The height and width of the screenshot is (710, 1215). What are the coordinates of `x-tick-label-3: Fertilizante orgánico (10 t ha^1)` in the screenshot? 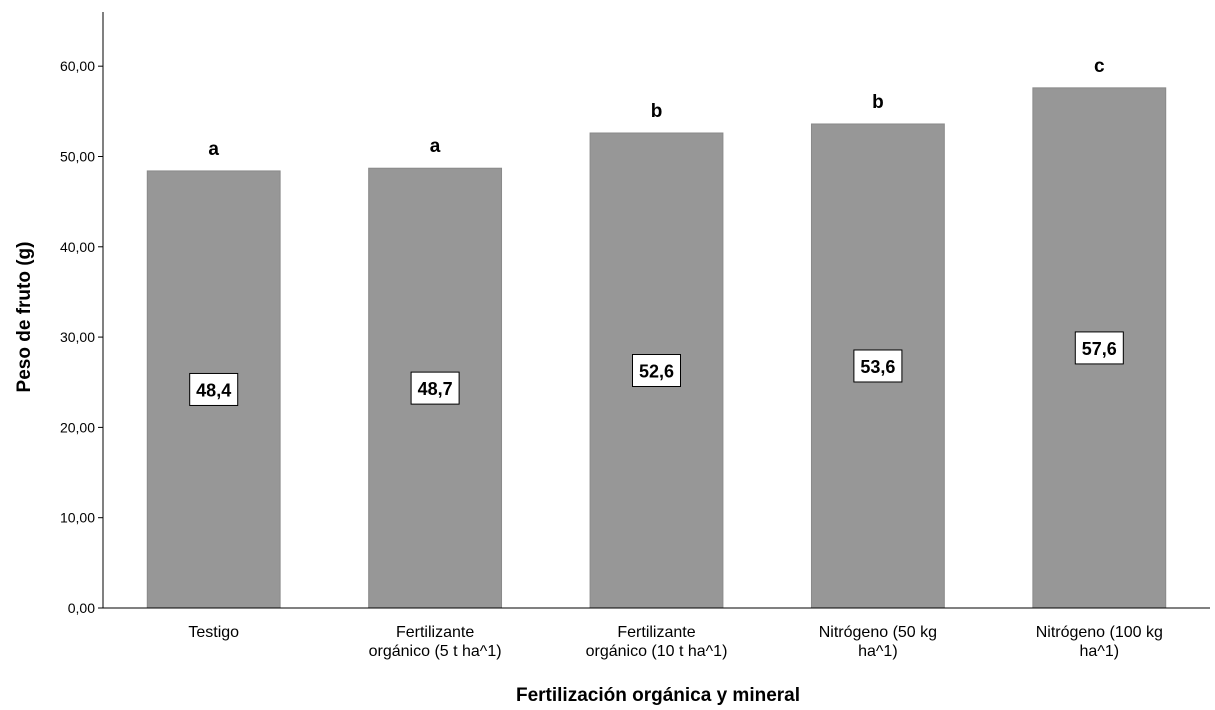 It's located at (657, 642).